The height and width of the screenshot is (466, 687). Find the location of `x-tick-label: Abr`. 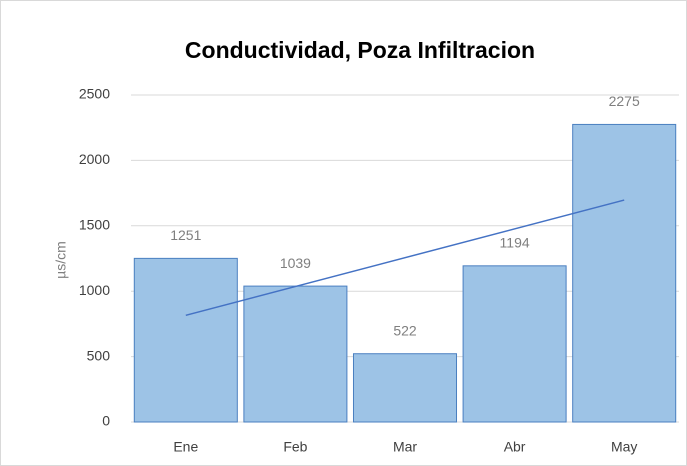

x-tick-label: Abr is located at coordinates (515, 447).